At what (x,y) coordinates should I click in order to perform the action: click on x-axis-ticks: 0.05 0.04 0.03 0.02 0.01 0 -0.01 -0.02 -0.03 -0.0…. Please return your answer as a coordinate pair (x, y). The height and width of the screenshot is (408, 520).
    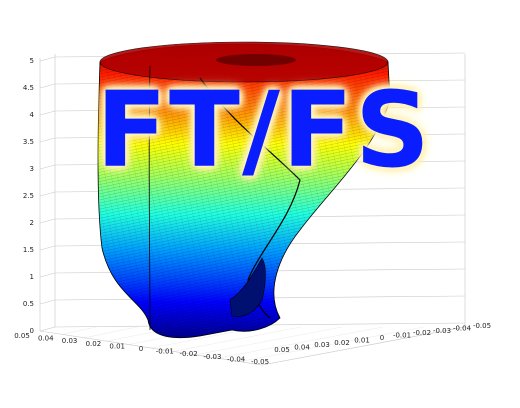
    Looking at the image, I should click on (141, 349).